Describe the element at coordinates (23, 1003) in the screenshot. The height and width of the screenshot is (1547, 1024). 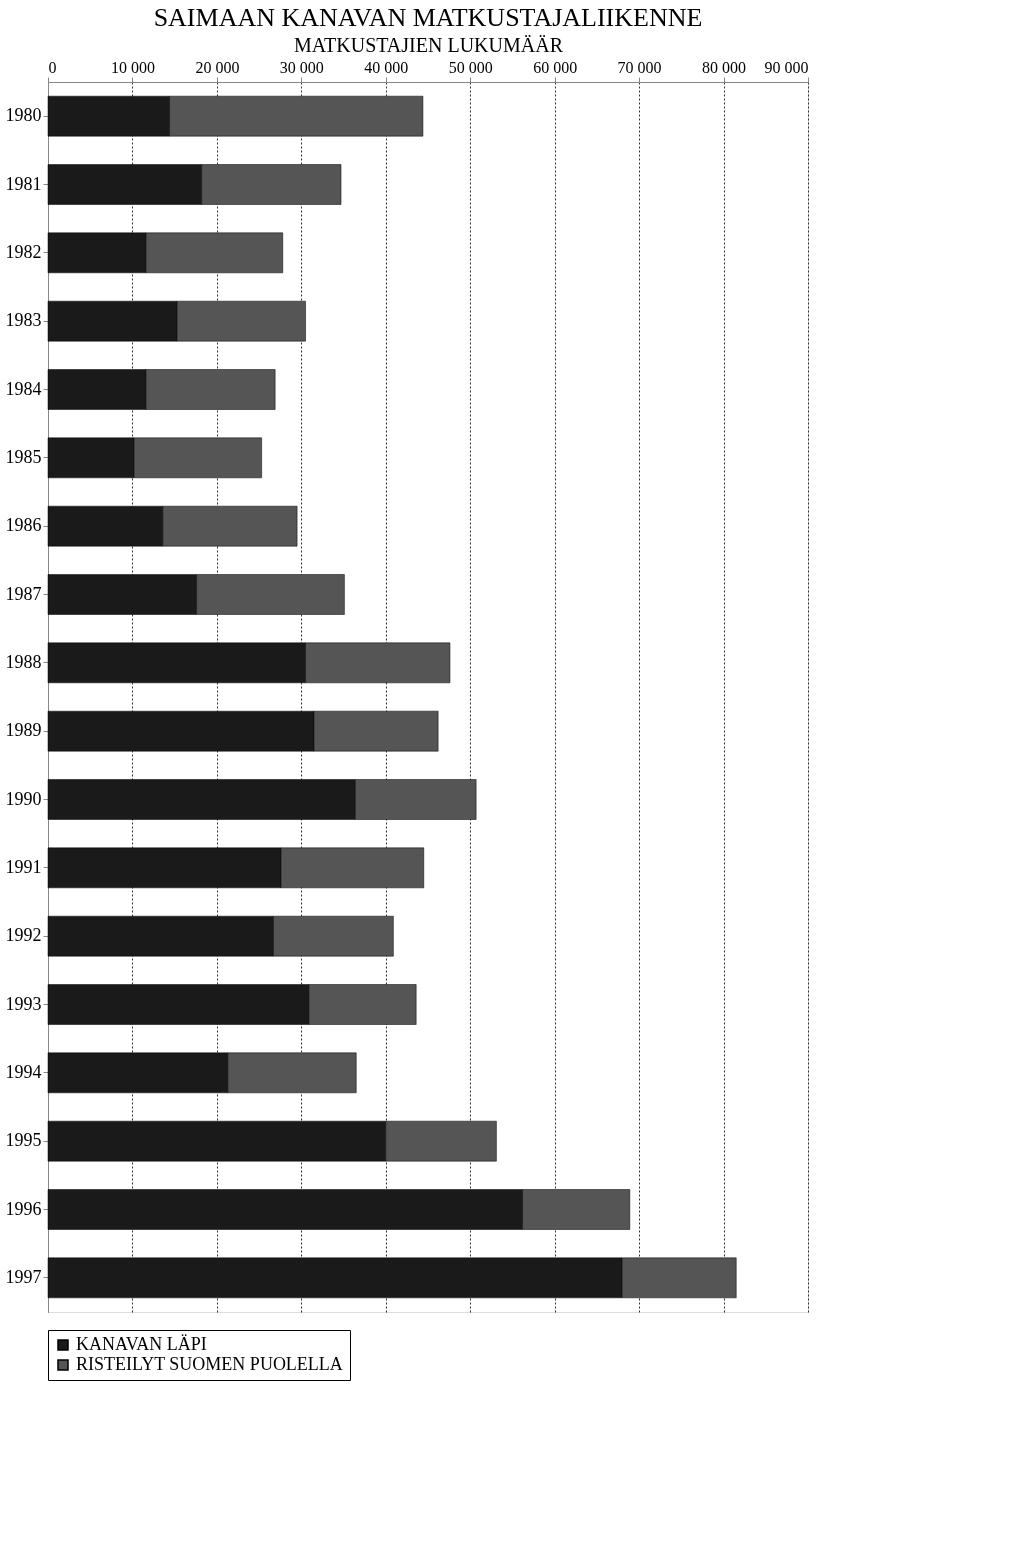
I see `y-tick-label: 1993` at that location.